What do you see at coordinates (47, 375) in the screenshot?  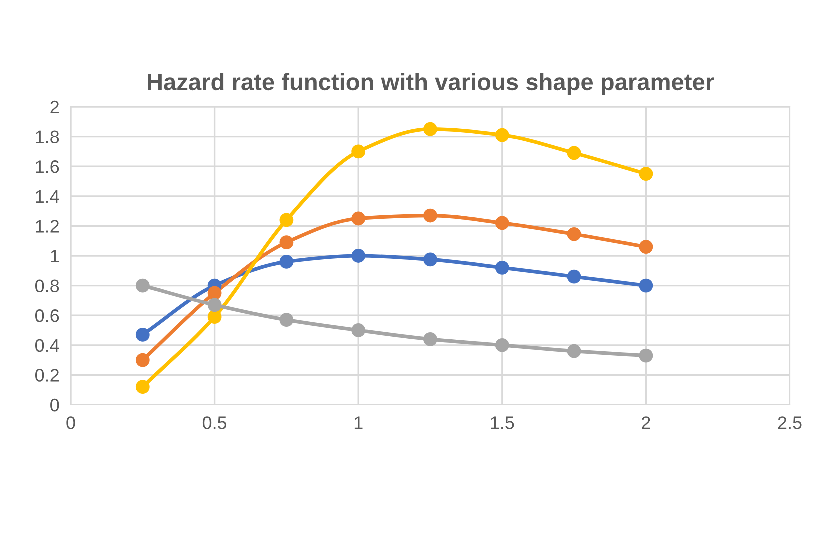 I see `y-tick-label: 0.2` at bounding box center [47, 375].